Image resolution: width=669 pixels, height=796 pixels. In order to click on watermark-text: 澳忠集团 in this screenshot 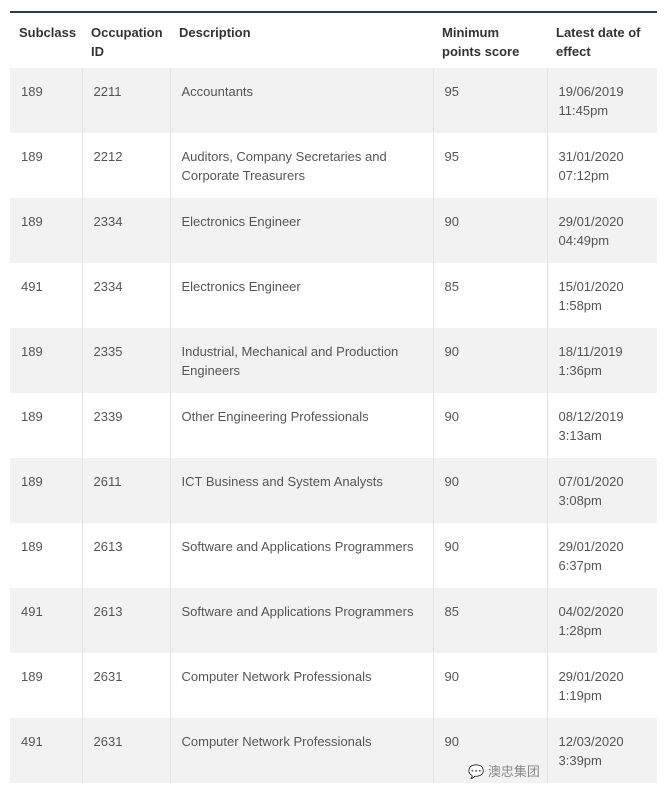, I will do `click(513, 771)`.